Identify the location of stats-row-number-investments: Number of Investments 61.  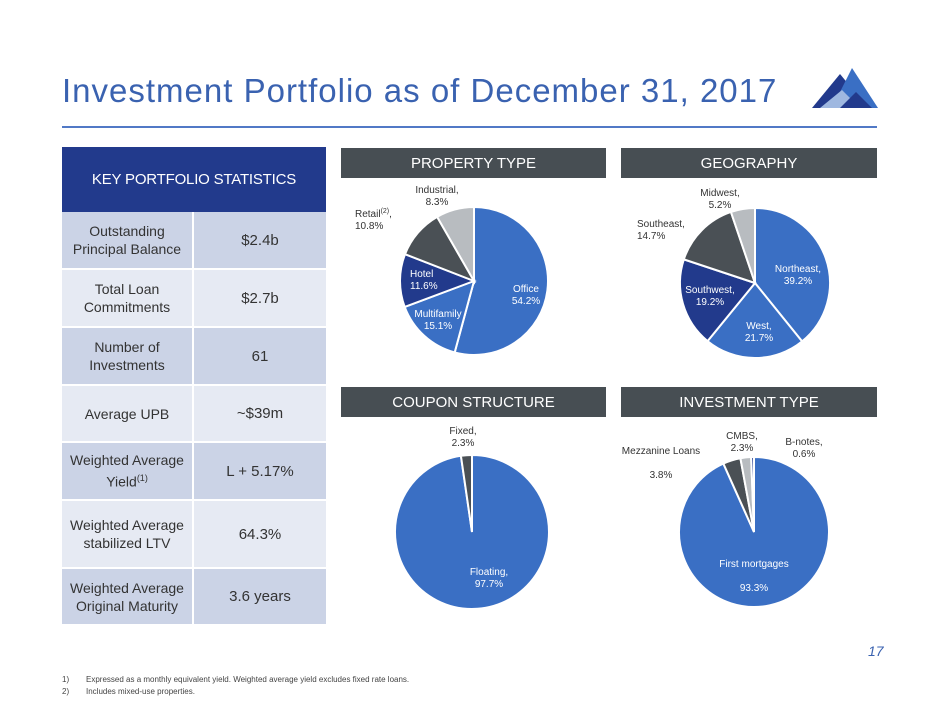
(194, 357).